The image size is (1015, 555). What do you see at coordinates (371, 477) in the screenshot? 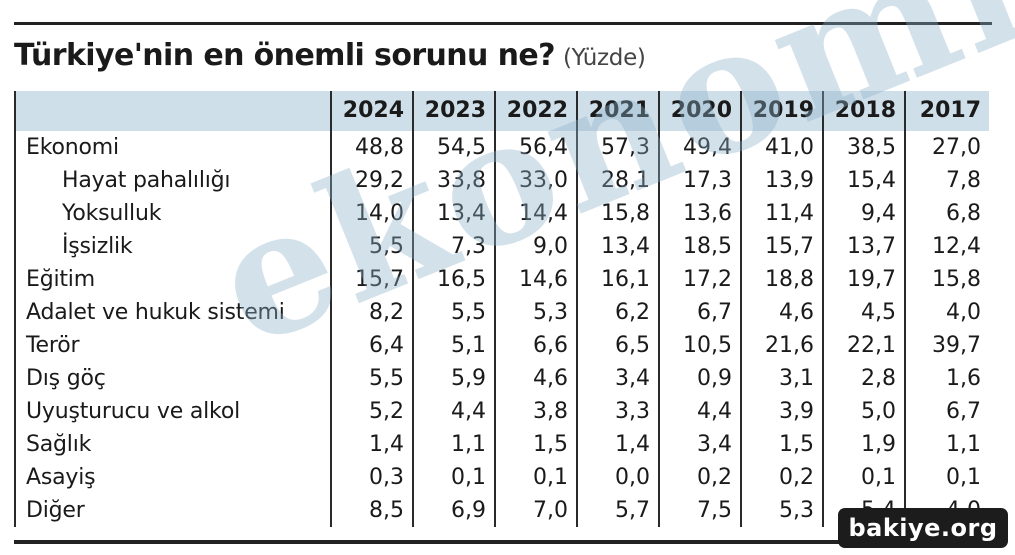
I see `value-cell: 0,3` at bounding box center [371, 477].